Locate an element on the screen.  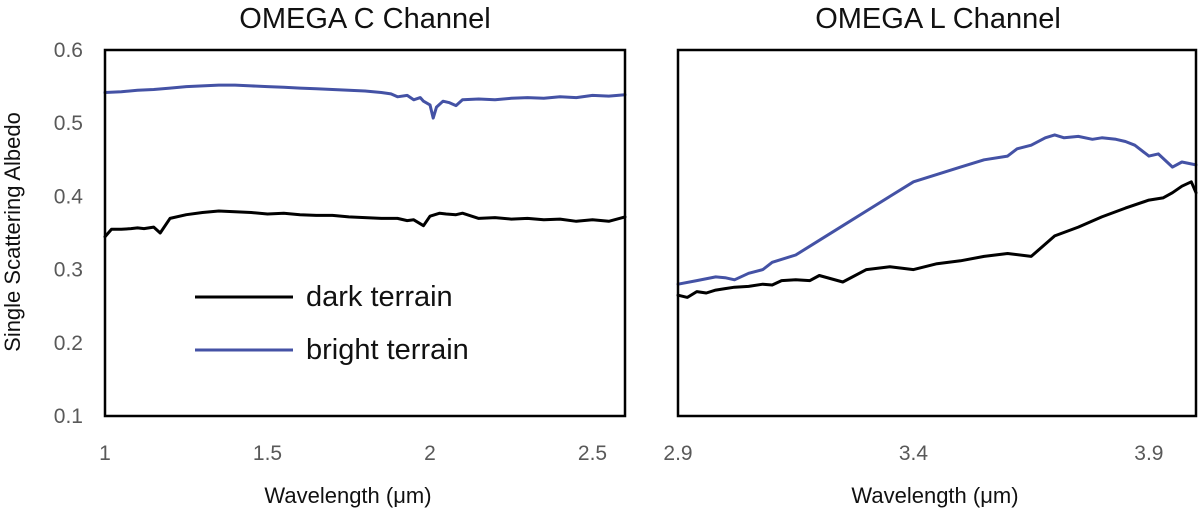
x-axis-label-l: Wavelength (μm) is located at coordinates (934, 495).